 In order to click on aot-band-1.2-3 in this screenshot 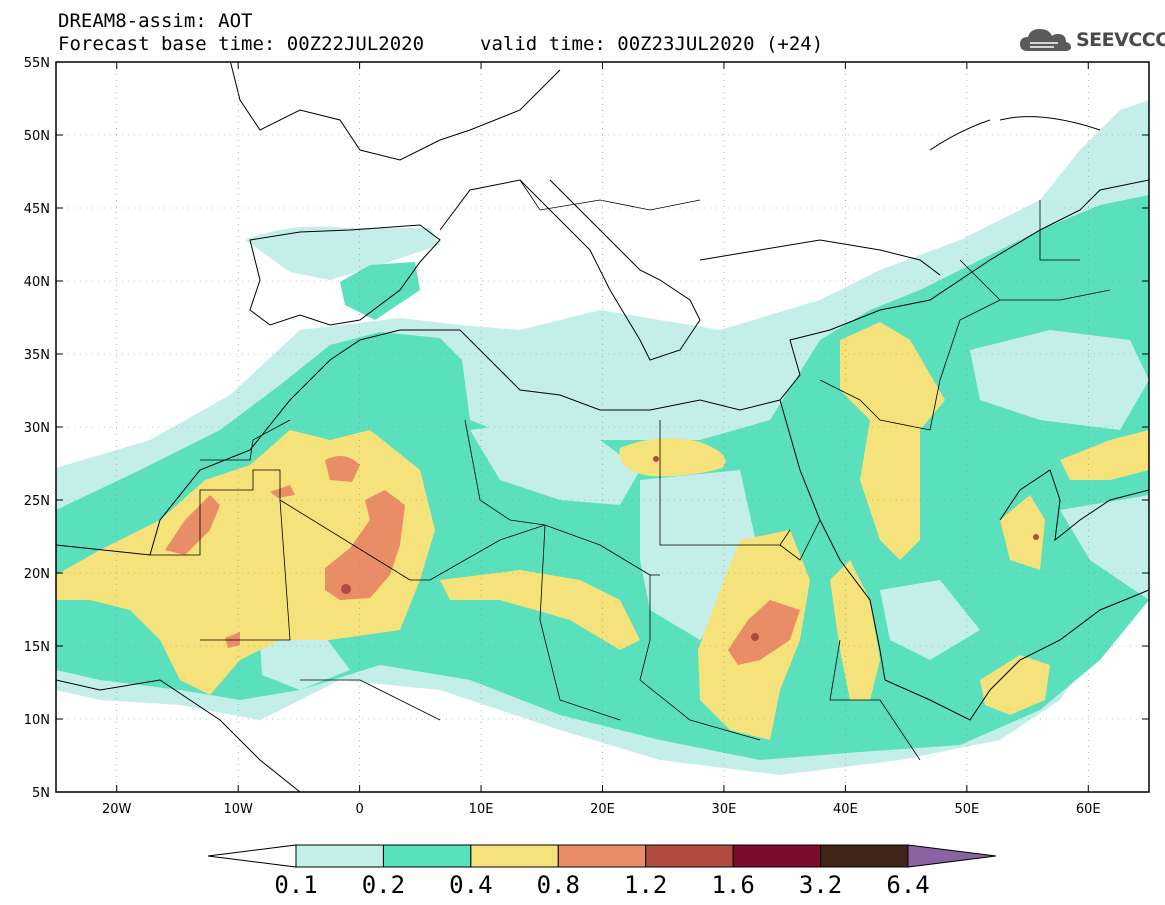, I will do `click(656, 459)`.